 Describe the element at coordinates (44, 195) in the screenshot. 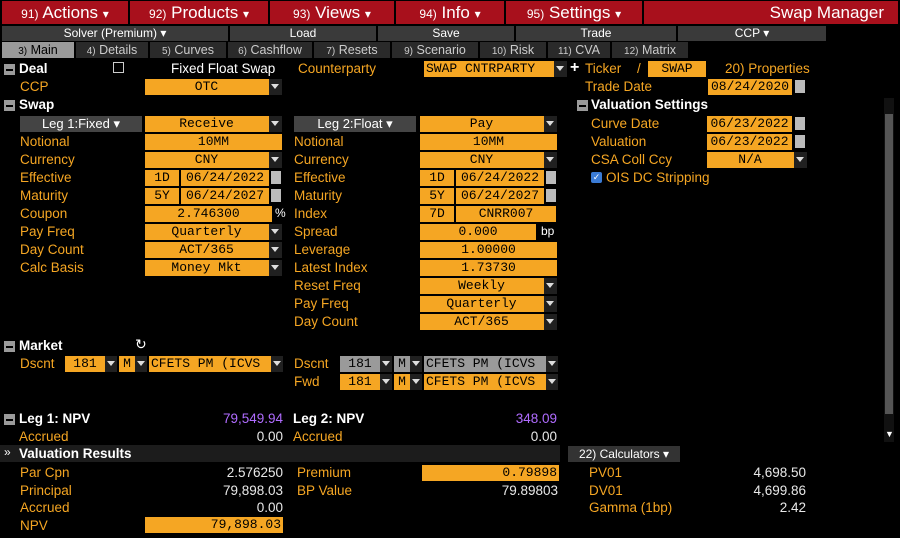

I see `leg1-maturity-label: Maturity` at that location.